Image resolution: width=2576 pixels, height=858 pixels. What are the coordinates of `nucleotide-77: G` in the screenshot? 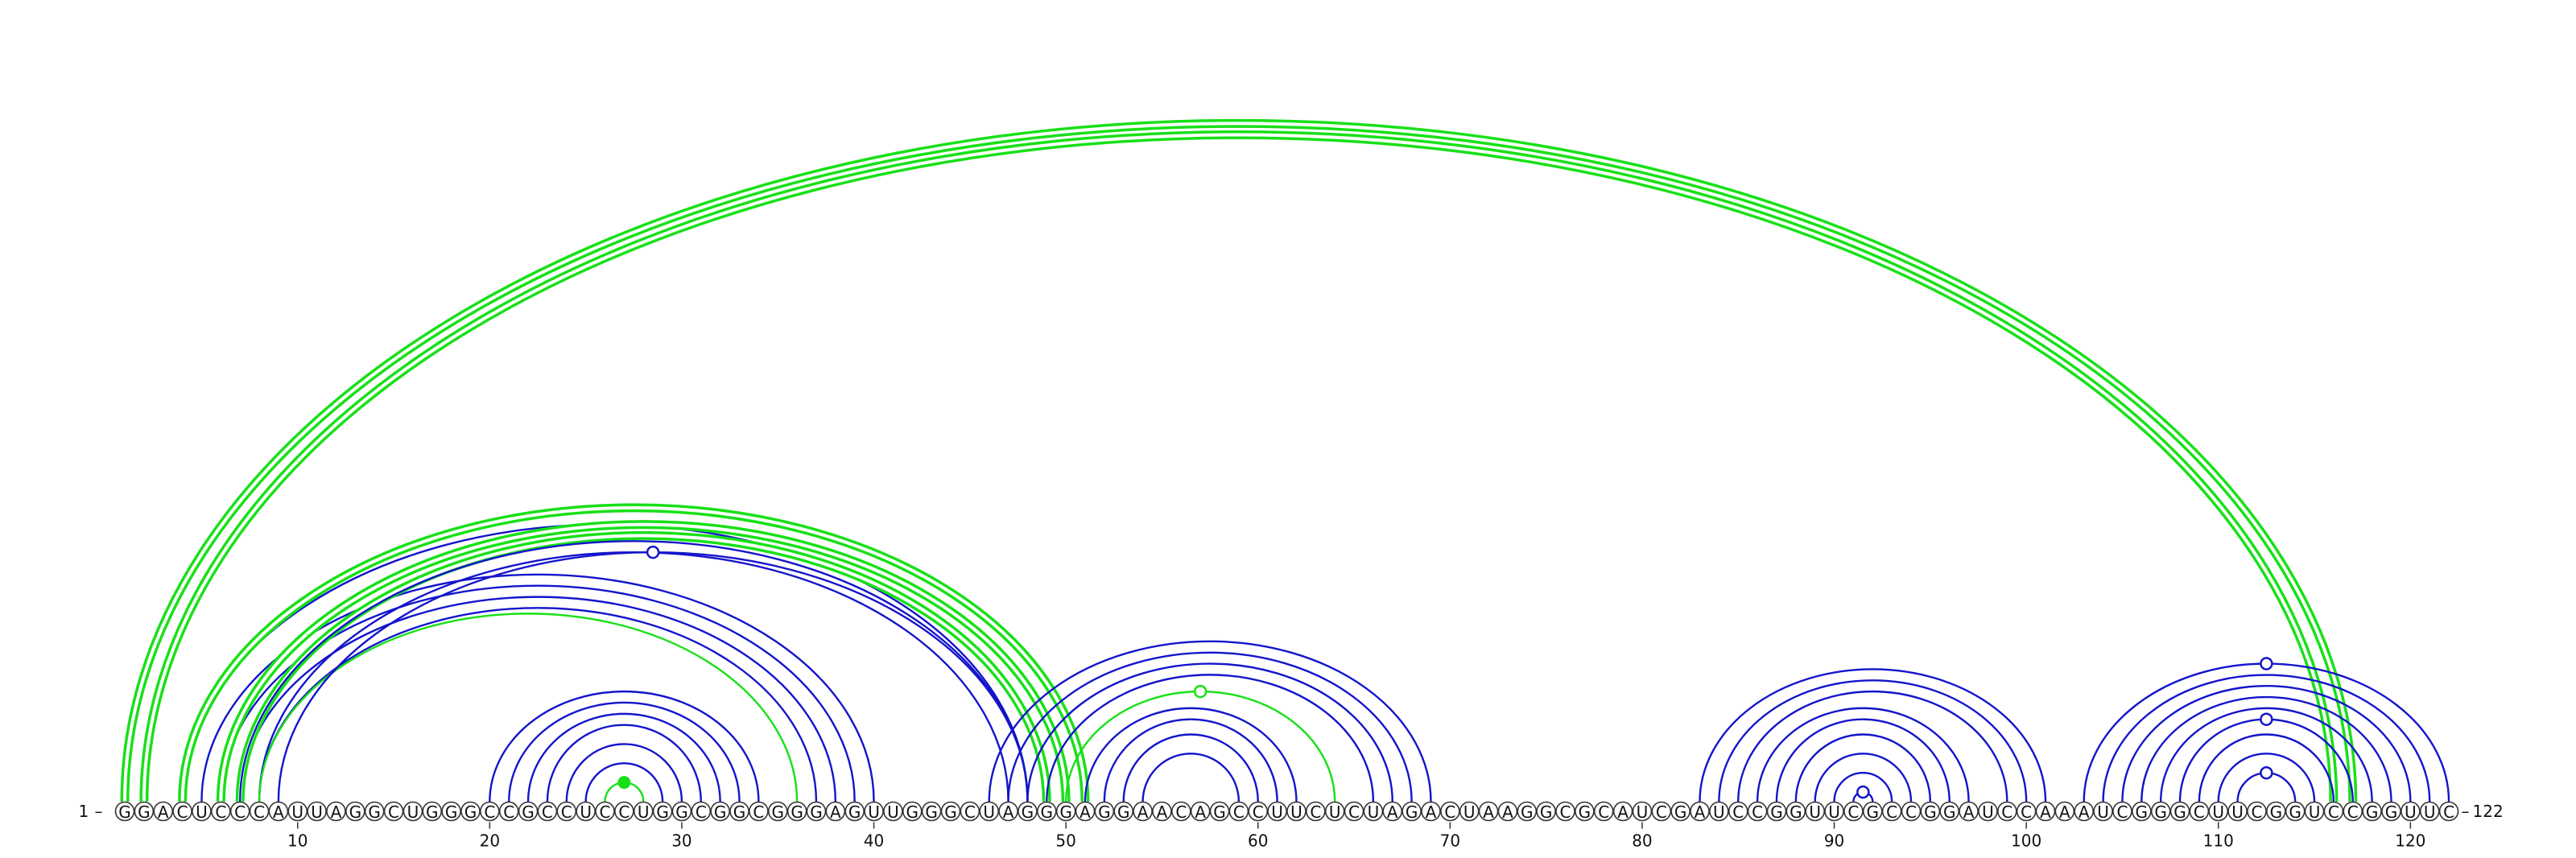 It's located at (1585, 812).